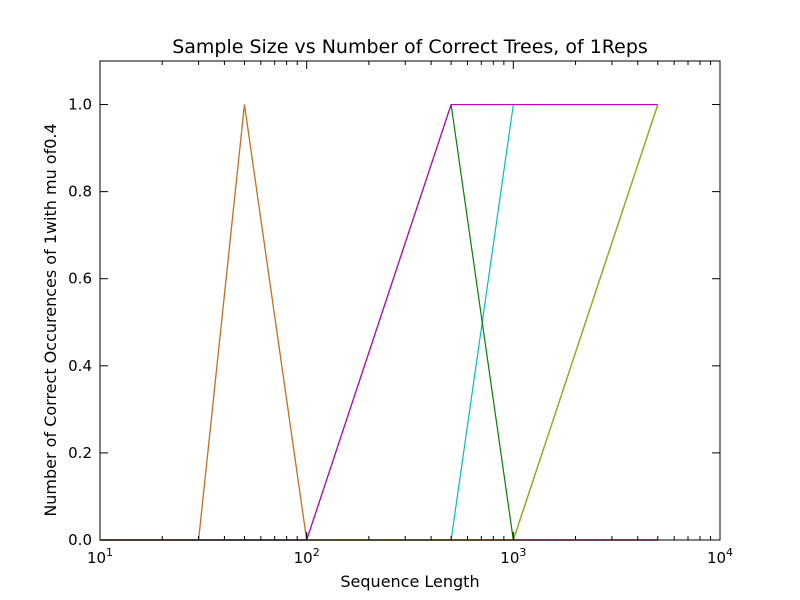 The width and height of the screenshot is (800, 600). I want to click on y-tick-label: 0.6, so click(80, 279).